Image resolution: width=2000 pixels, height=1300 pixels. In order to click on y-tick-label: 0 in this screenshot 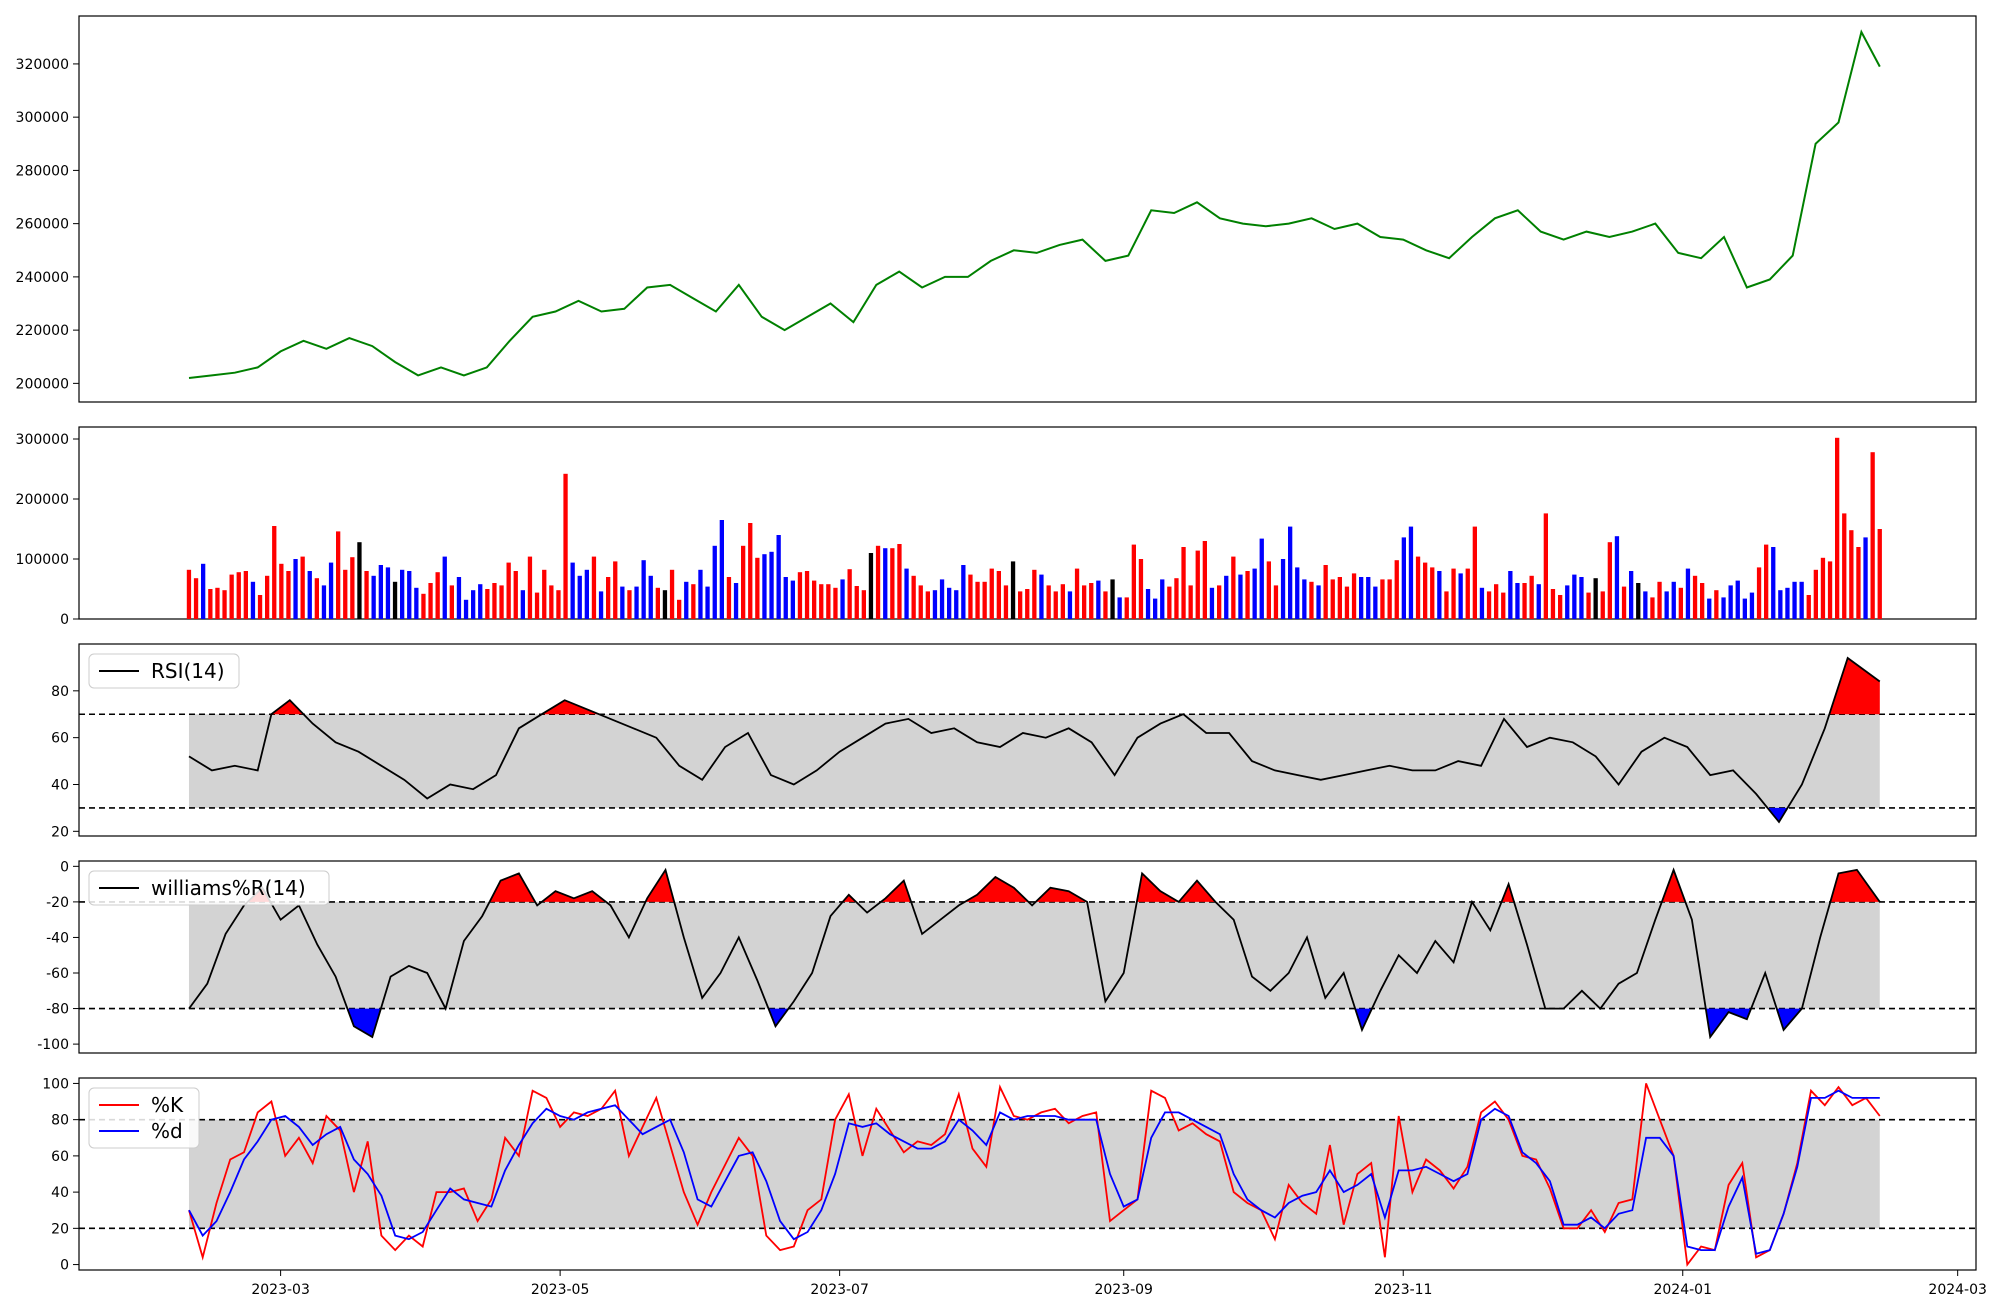, I will do `click(64, 1266)`.